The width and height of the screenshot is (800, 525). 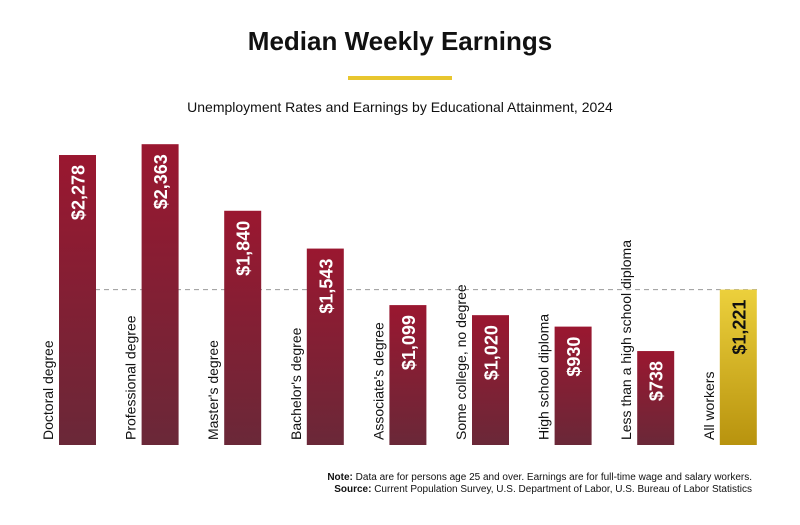 I want to click on value-label: $1,543, so click(x=326, y=286).